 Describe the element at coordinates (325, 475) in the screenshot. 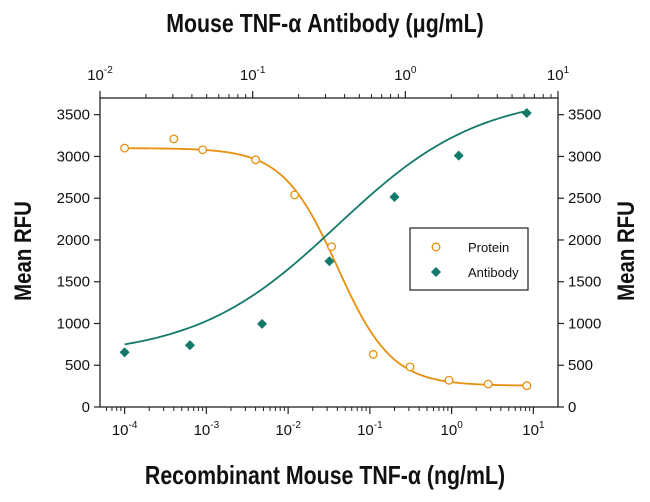

I see `x-axis-label: Recombinant Mouse TNF-α (ng/mL)` at that location.